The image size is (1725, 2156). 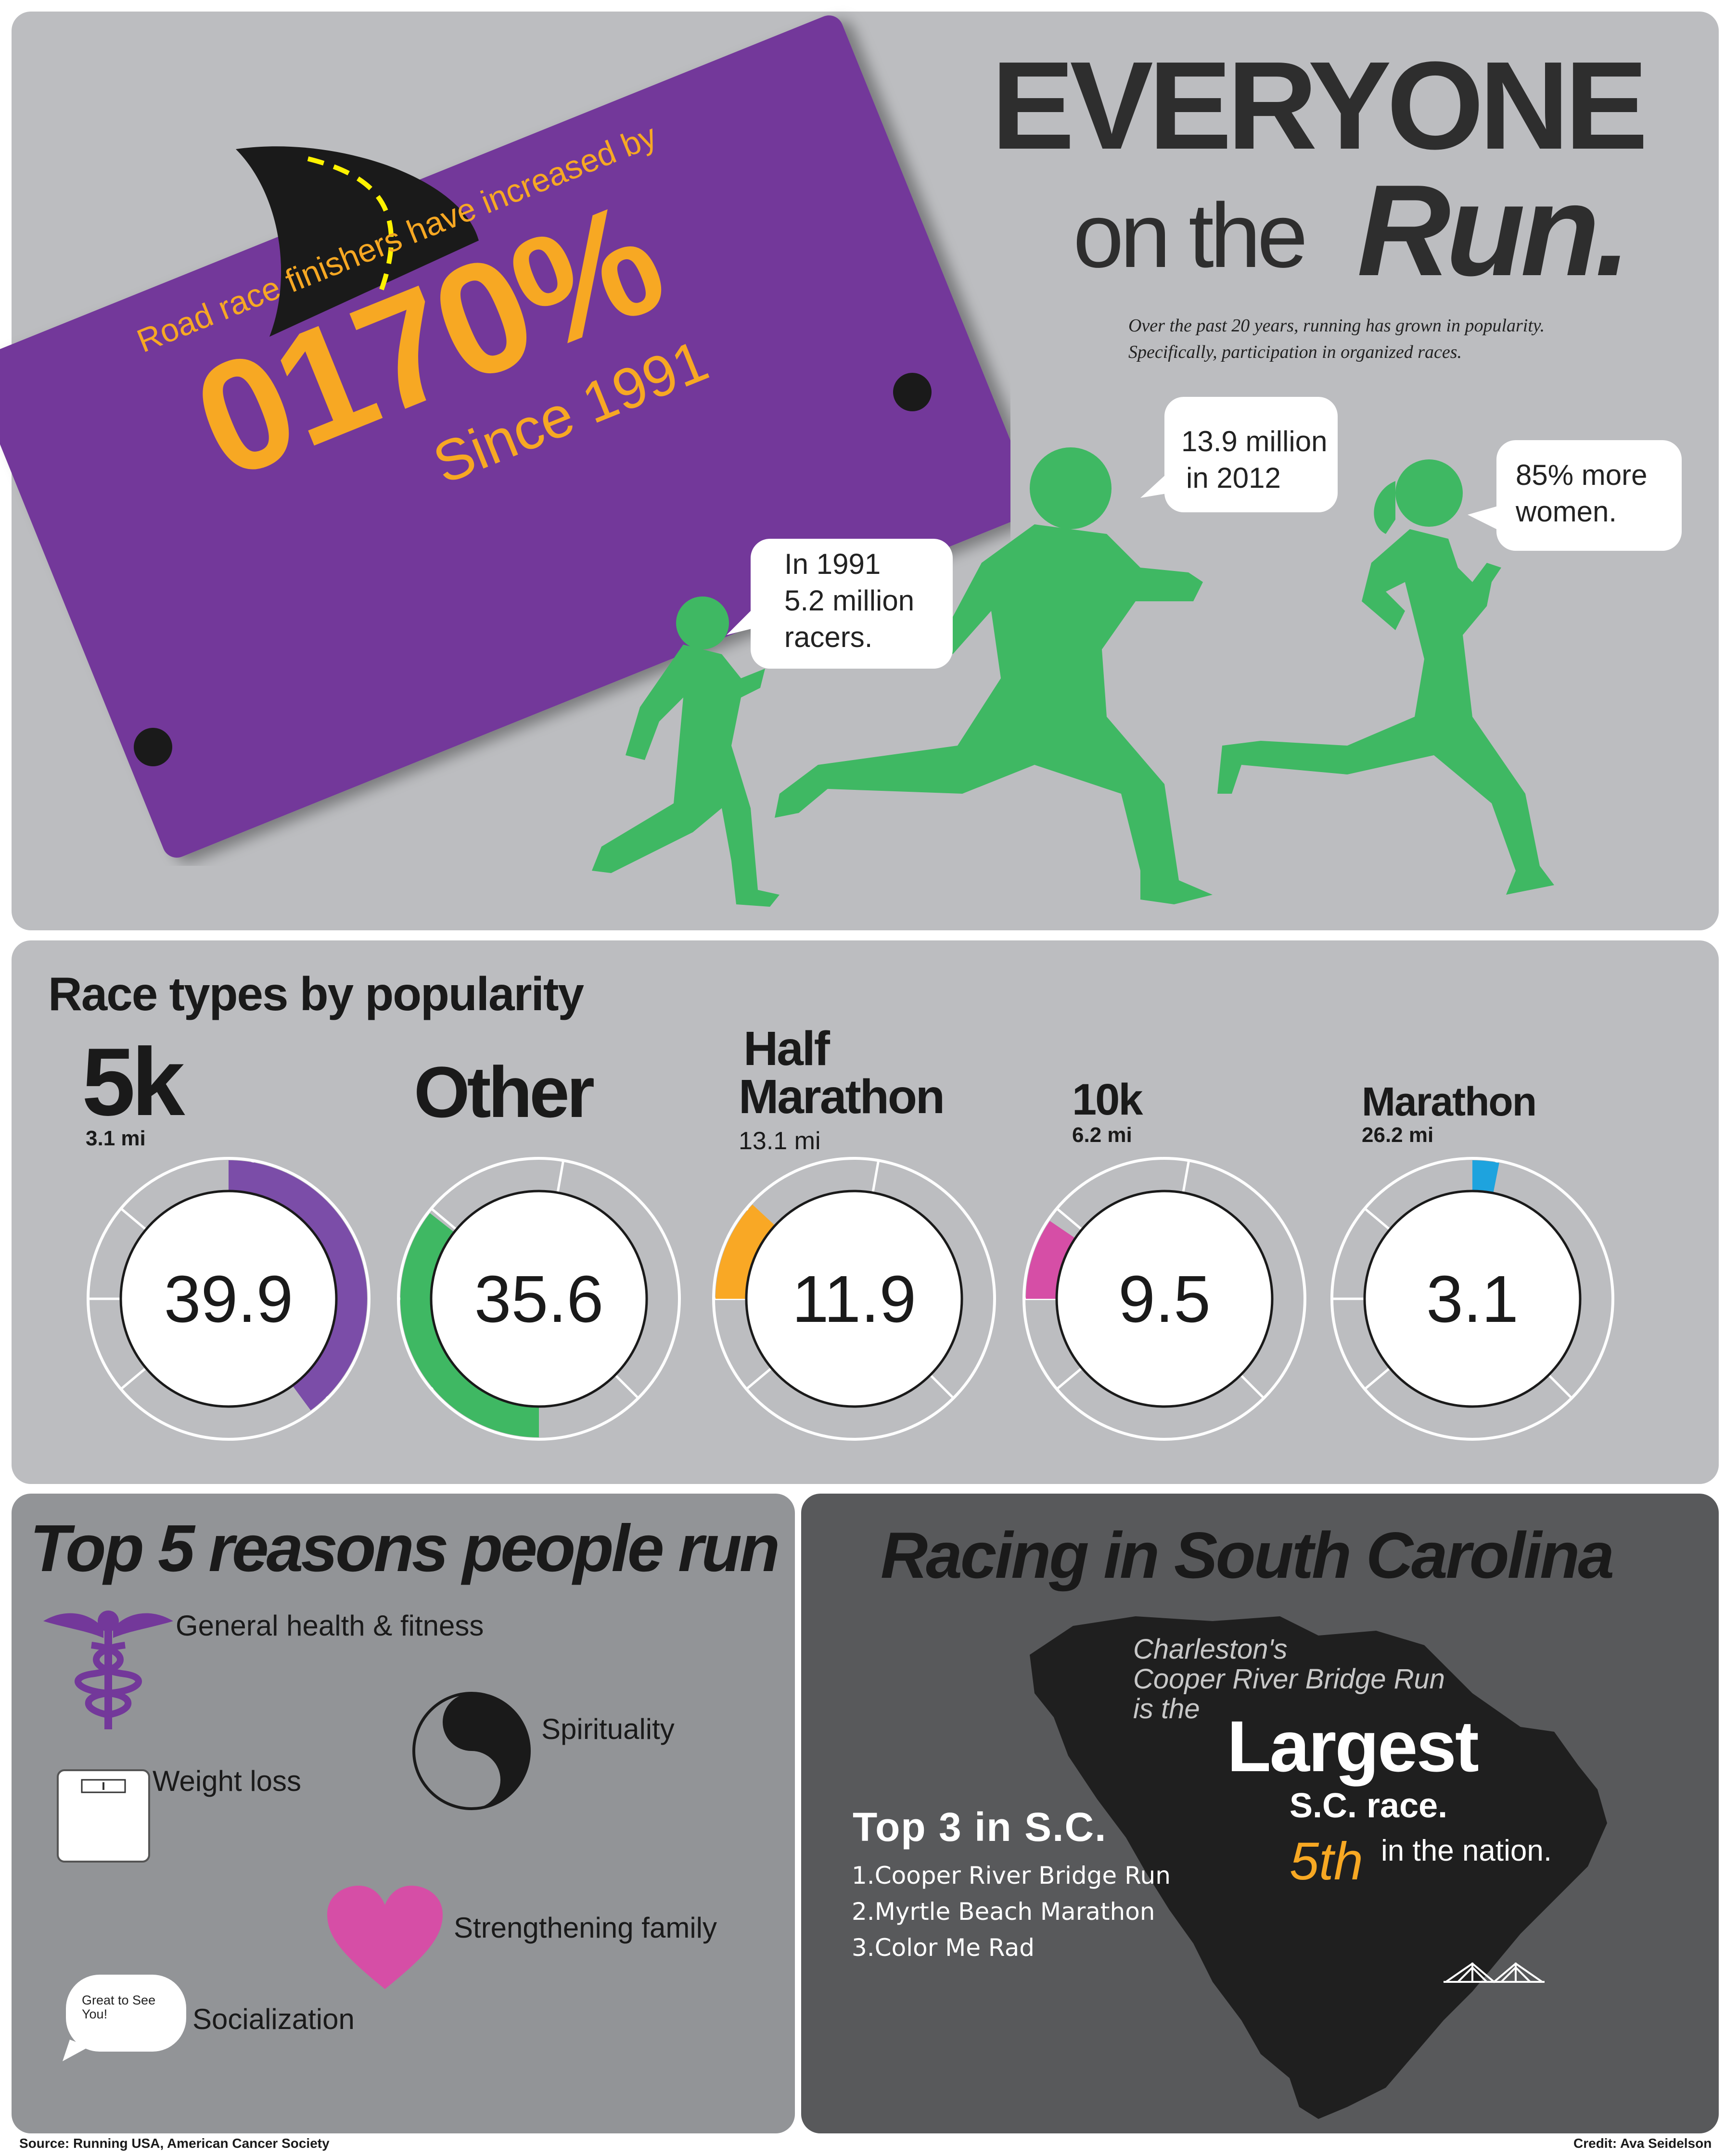 I want to click on donut-chart-2: 11.9, so click(x=854, y=1299).